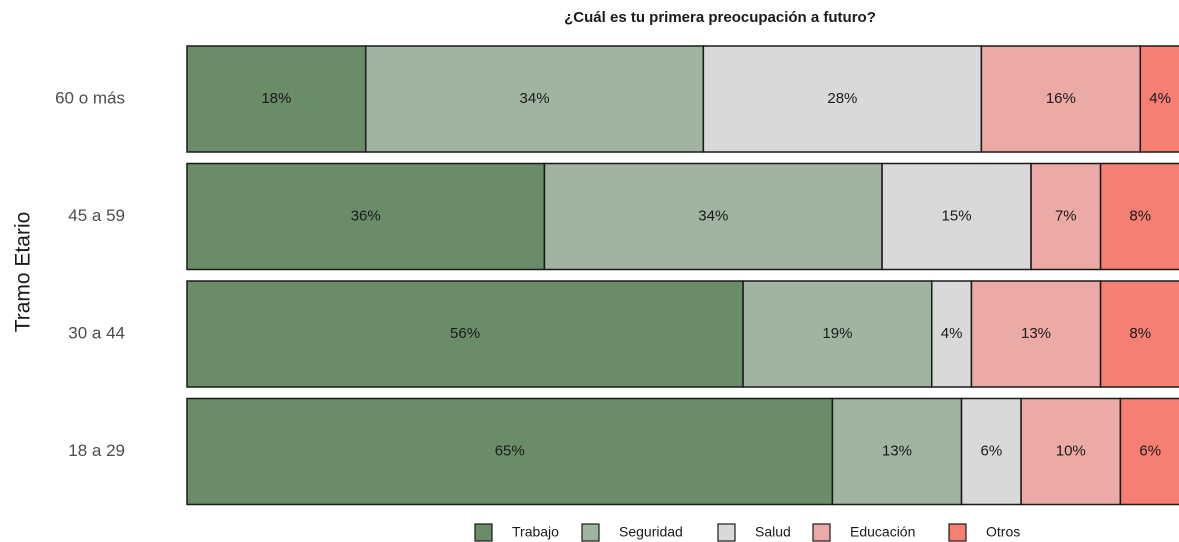 The width and height of the screenshot is (1179, 542). I want to click on y-tick-label: 60 o más, so click(90, 97).